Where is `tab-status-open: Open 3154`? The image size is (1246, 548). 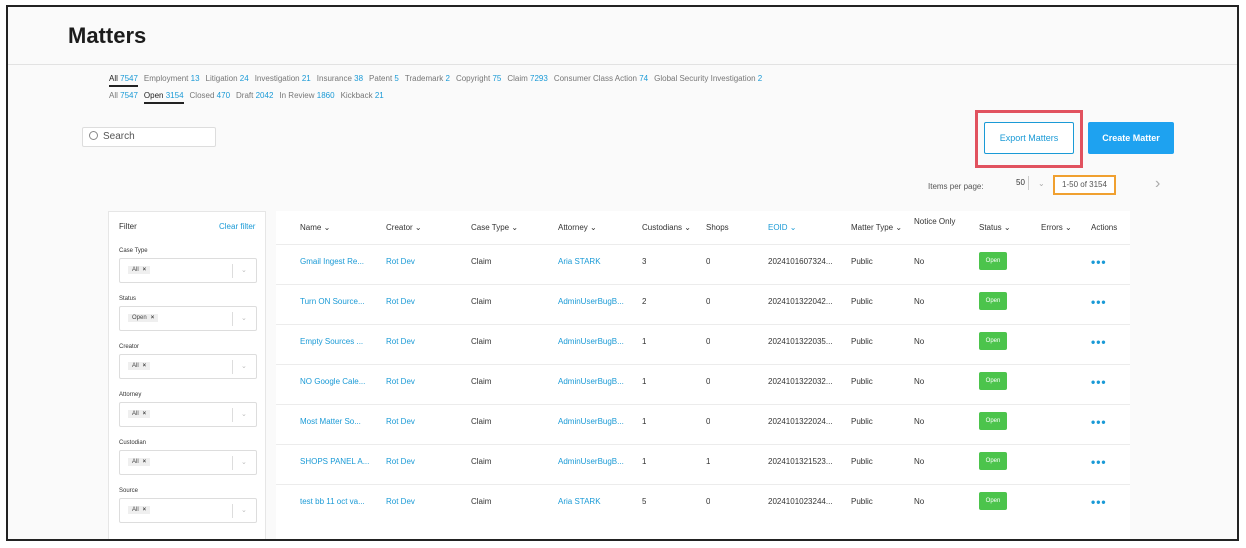
tab-status-open: Open 3154 is located at coordinates (163, 97).